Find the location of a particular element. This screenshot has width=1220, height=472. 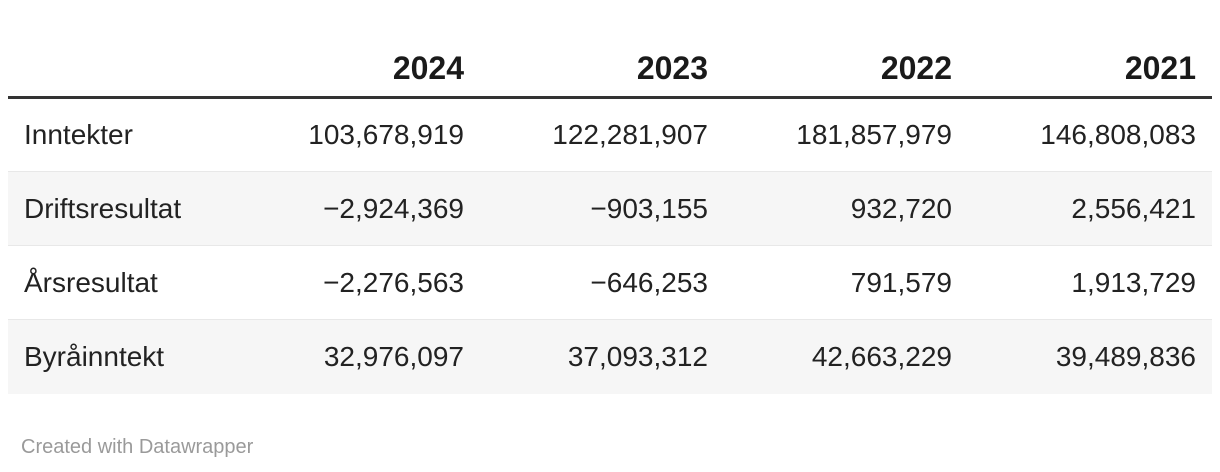

cell-value: 791,579 is located at coordinates (901, 282).